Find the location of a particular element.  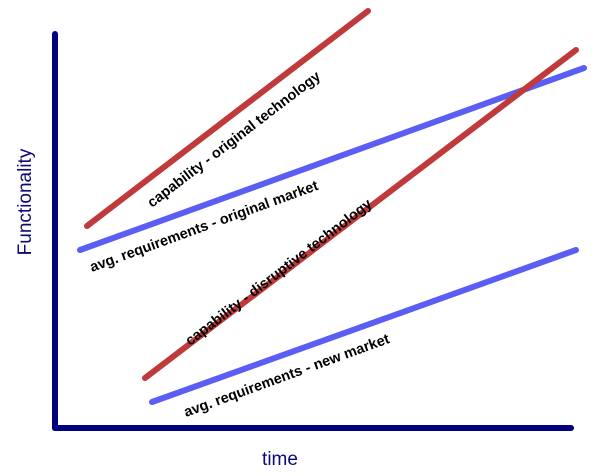

y-axis-title: Functionality is located at coordinates (25, 201).